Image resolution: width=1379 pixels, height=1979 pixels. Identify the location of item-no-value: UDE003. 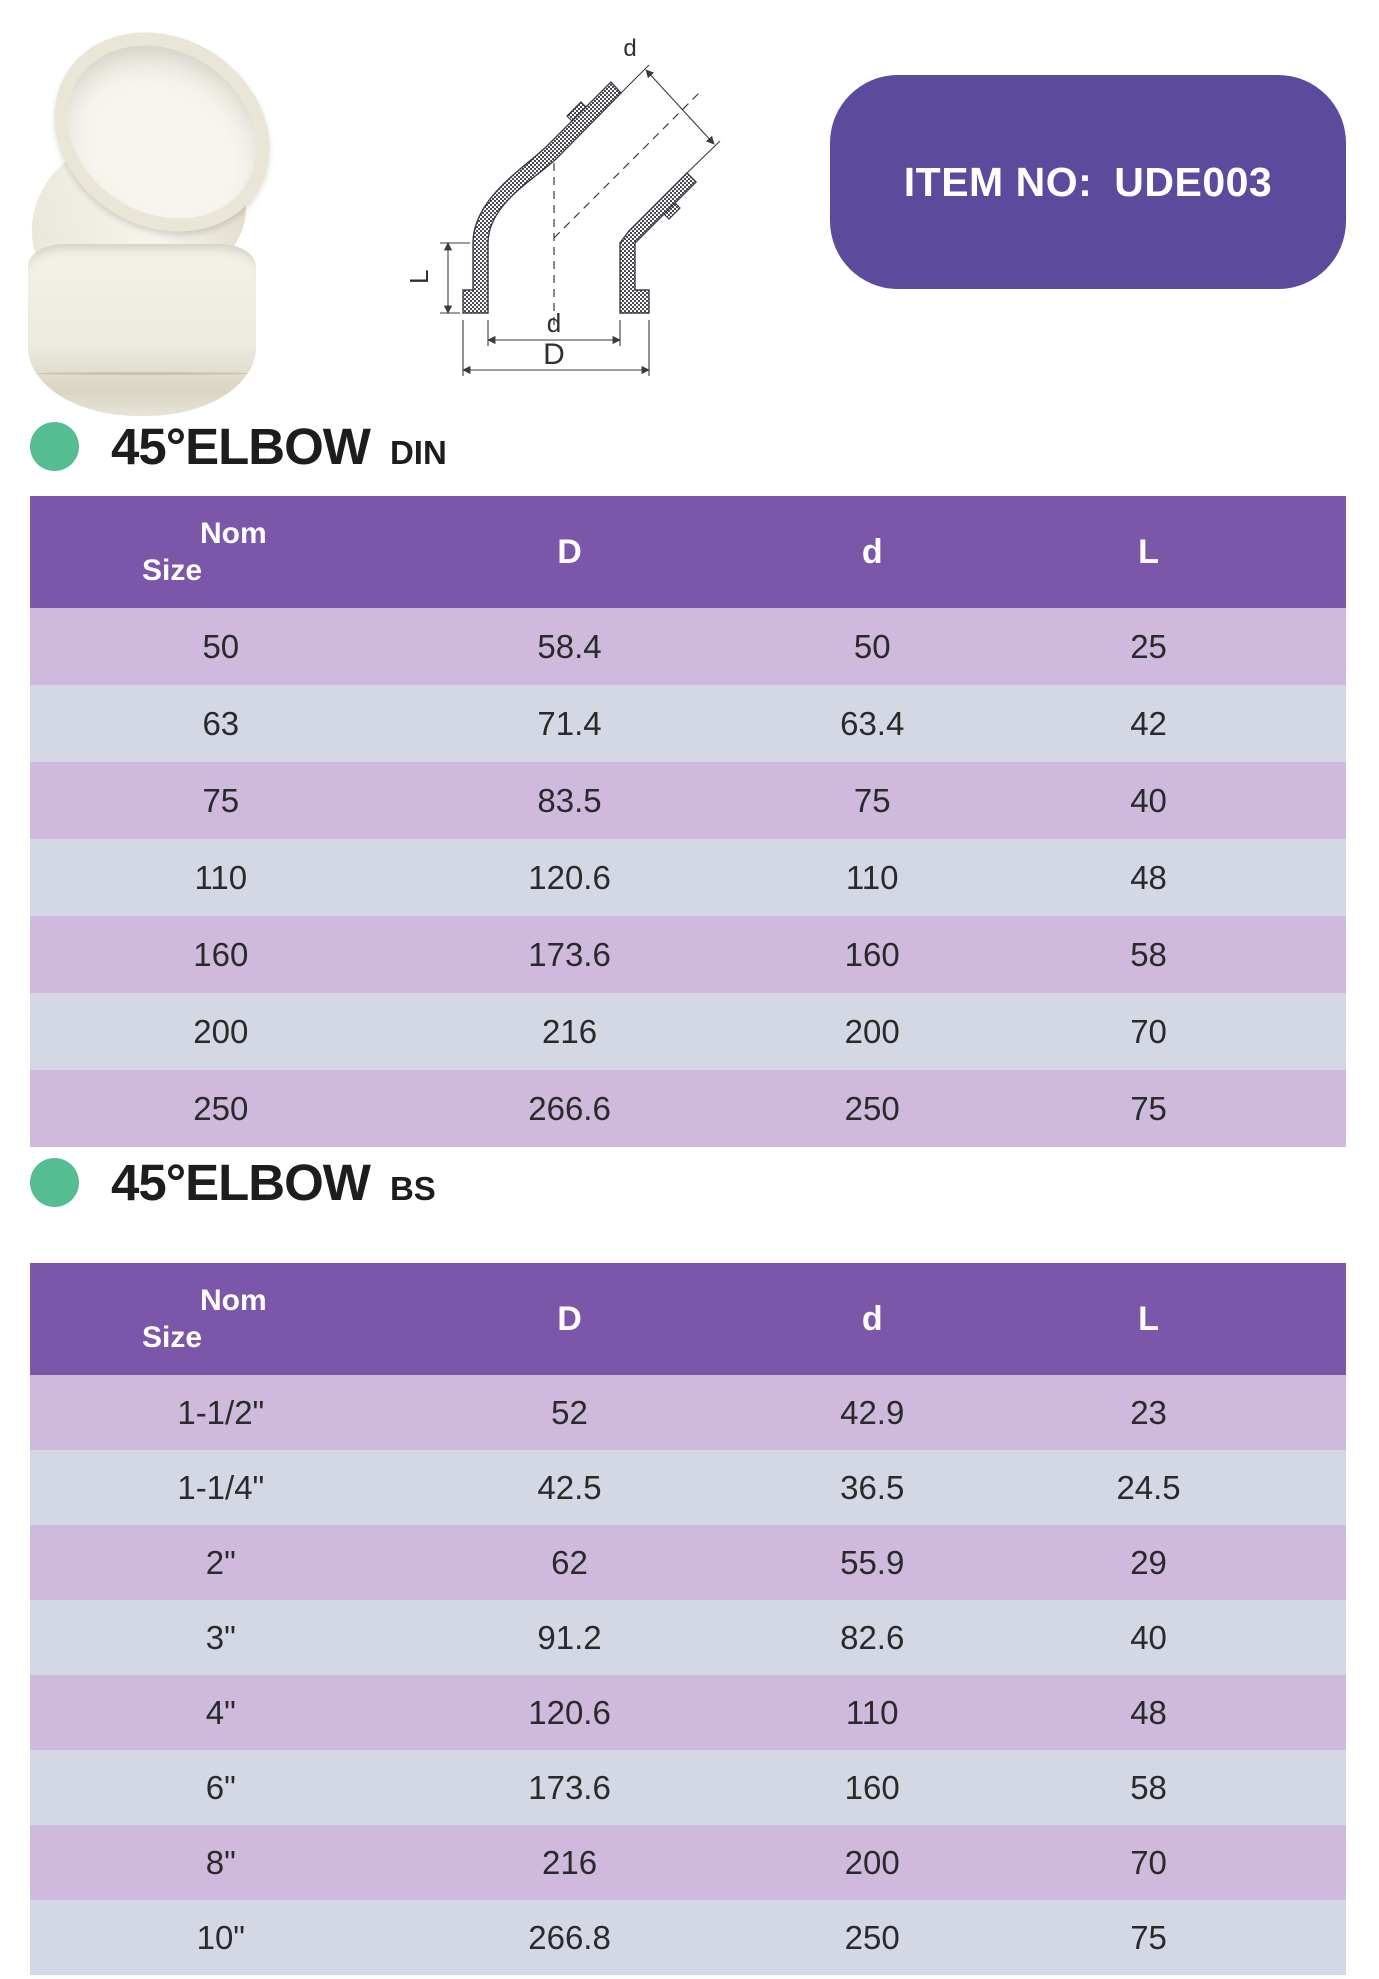
(1193, 181).